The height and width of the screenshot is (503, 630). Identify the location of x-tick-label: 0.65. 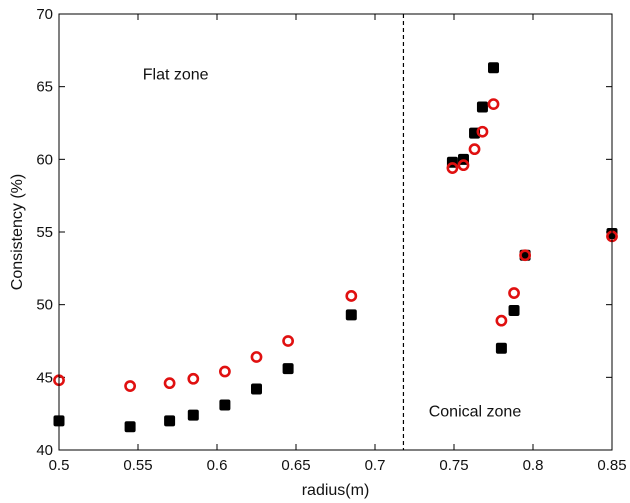
(295, 465).